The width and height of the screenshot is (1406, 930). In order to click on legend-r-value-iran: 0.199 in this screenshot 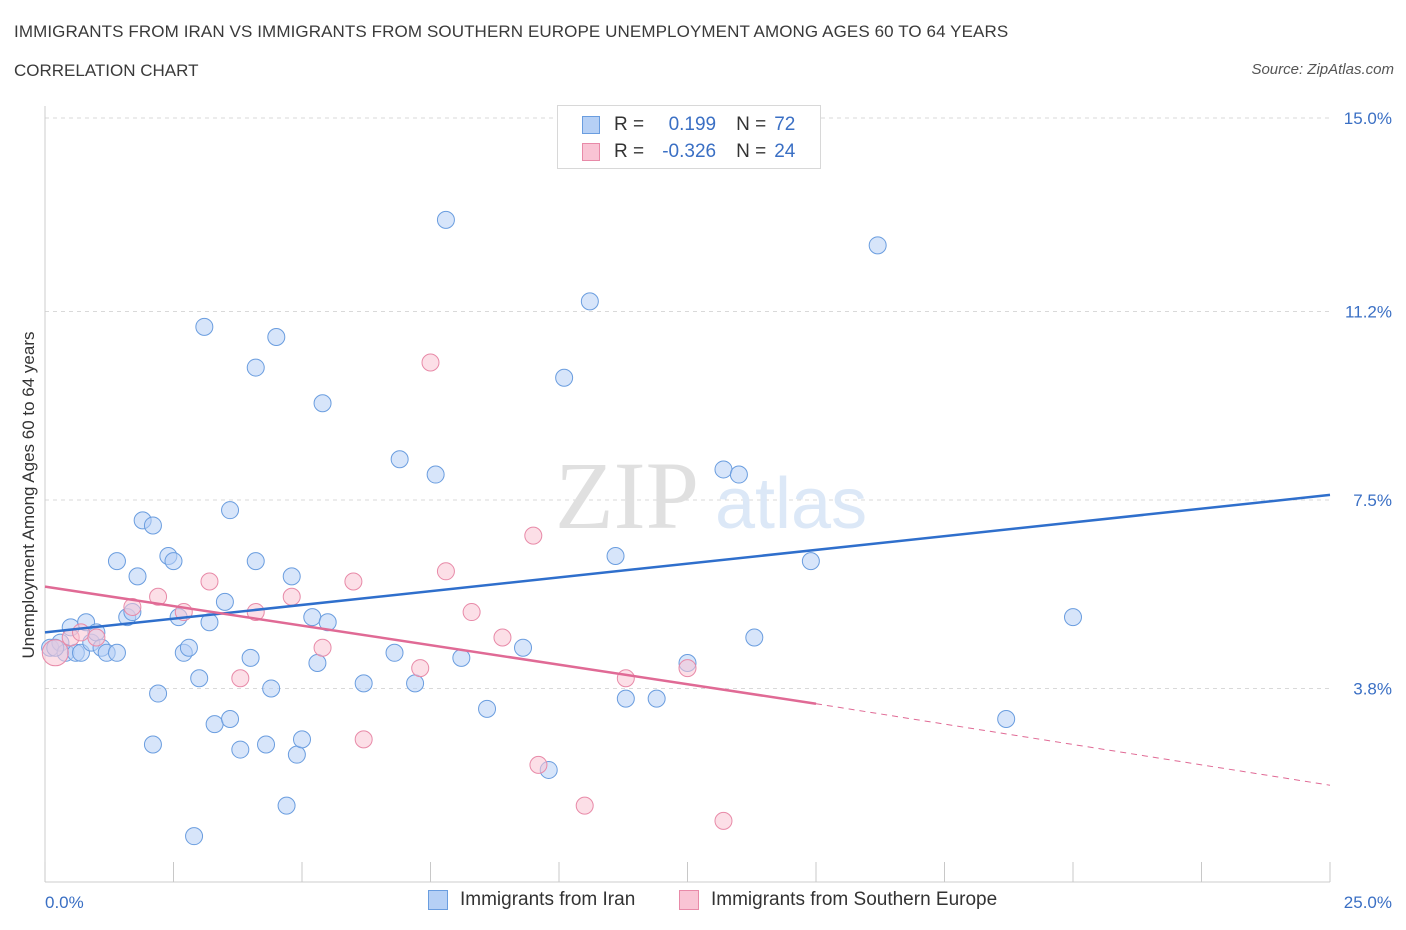, I will do `click(692, 124)`.